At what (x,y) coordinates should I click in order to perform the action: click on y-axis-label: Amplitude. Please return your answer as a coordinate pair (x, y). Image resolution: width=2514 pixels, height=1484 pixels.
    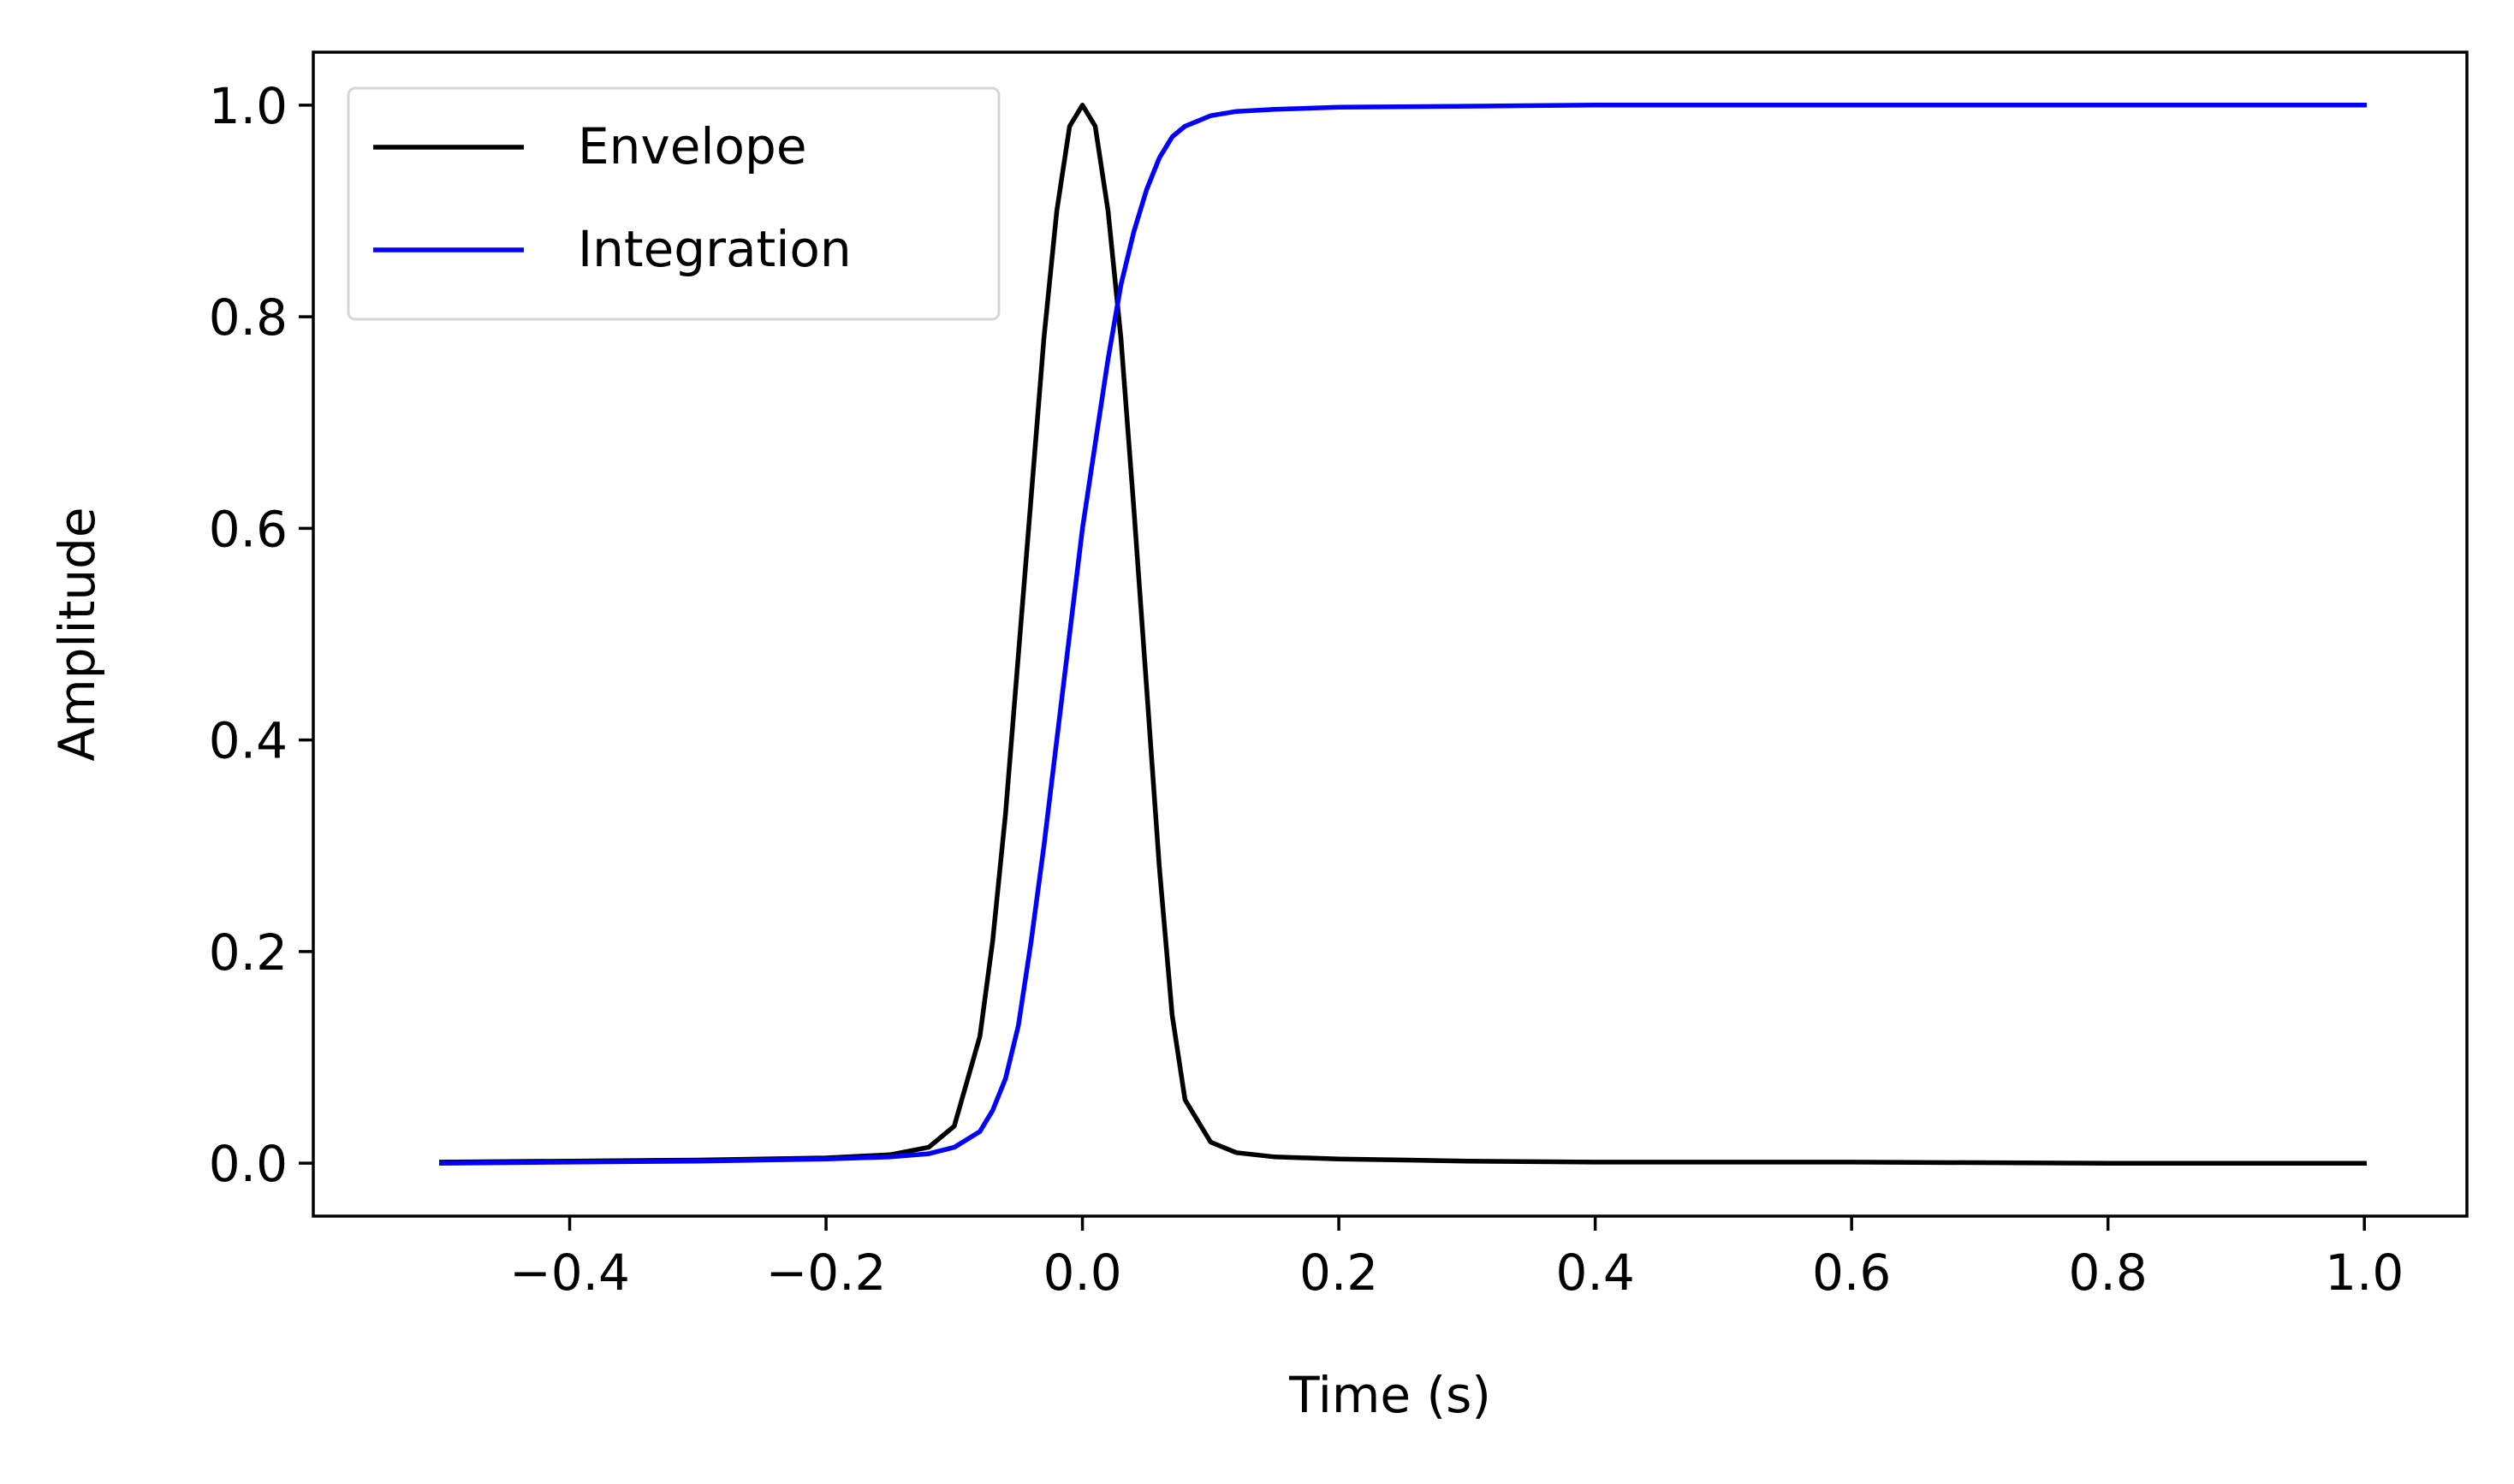
    Looking at the image, I should click on (77, 634).